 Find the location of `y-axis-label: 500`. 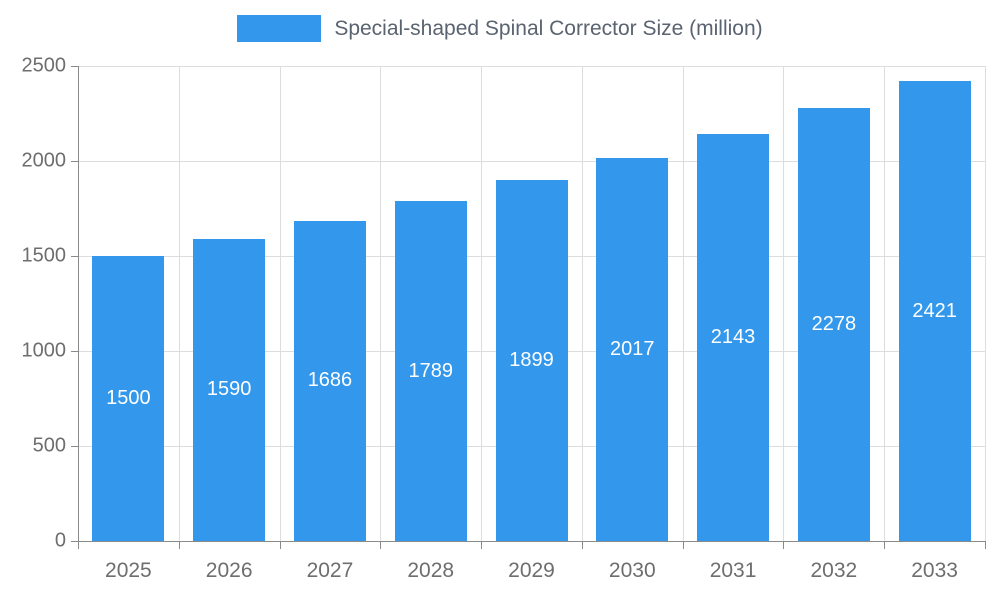

y-axis-label: 500 is located at coordinates (49, 445).